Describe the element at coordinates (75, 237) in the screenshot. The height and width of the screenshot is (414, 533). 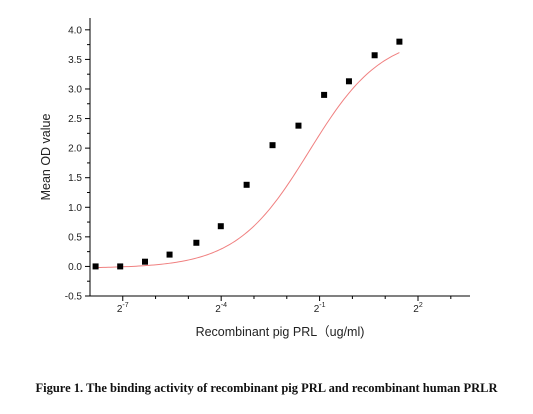
I see `y-tick-label: 0.5` at that location.